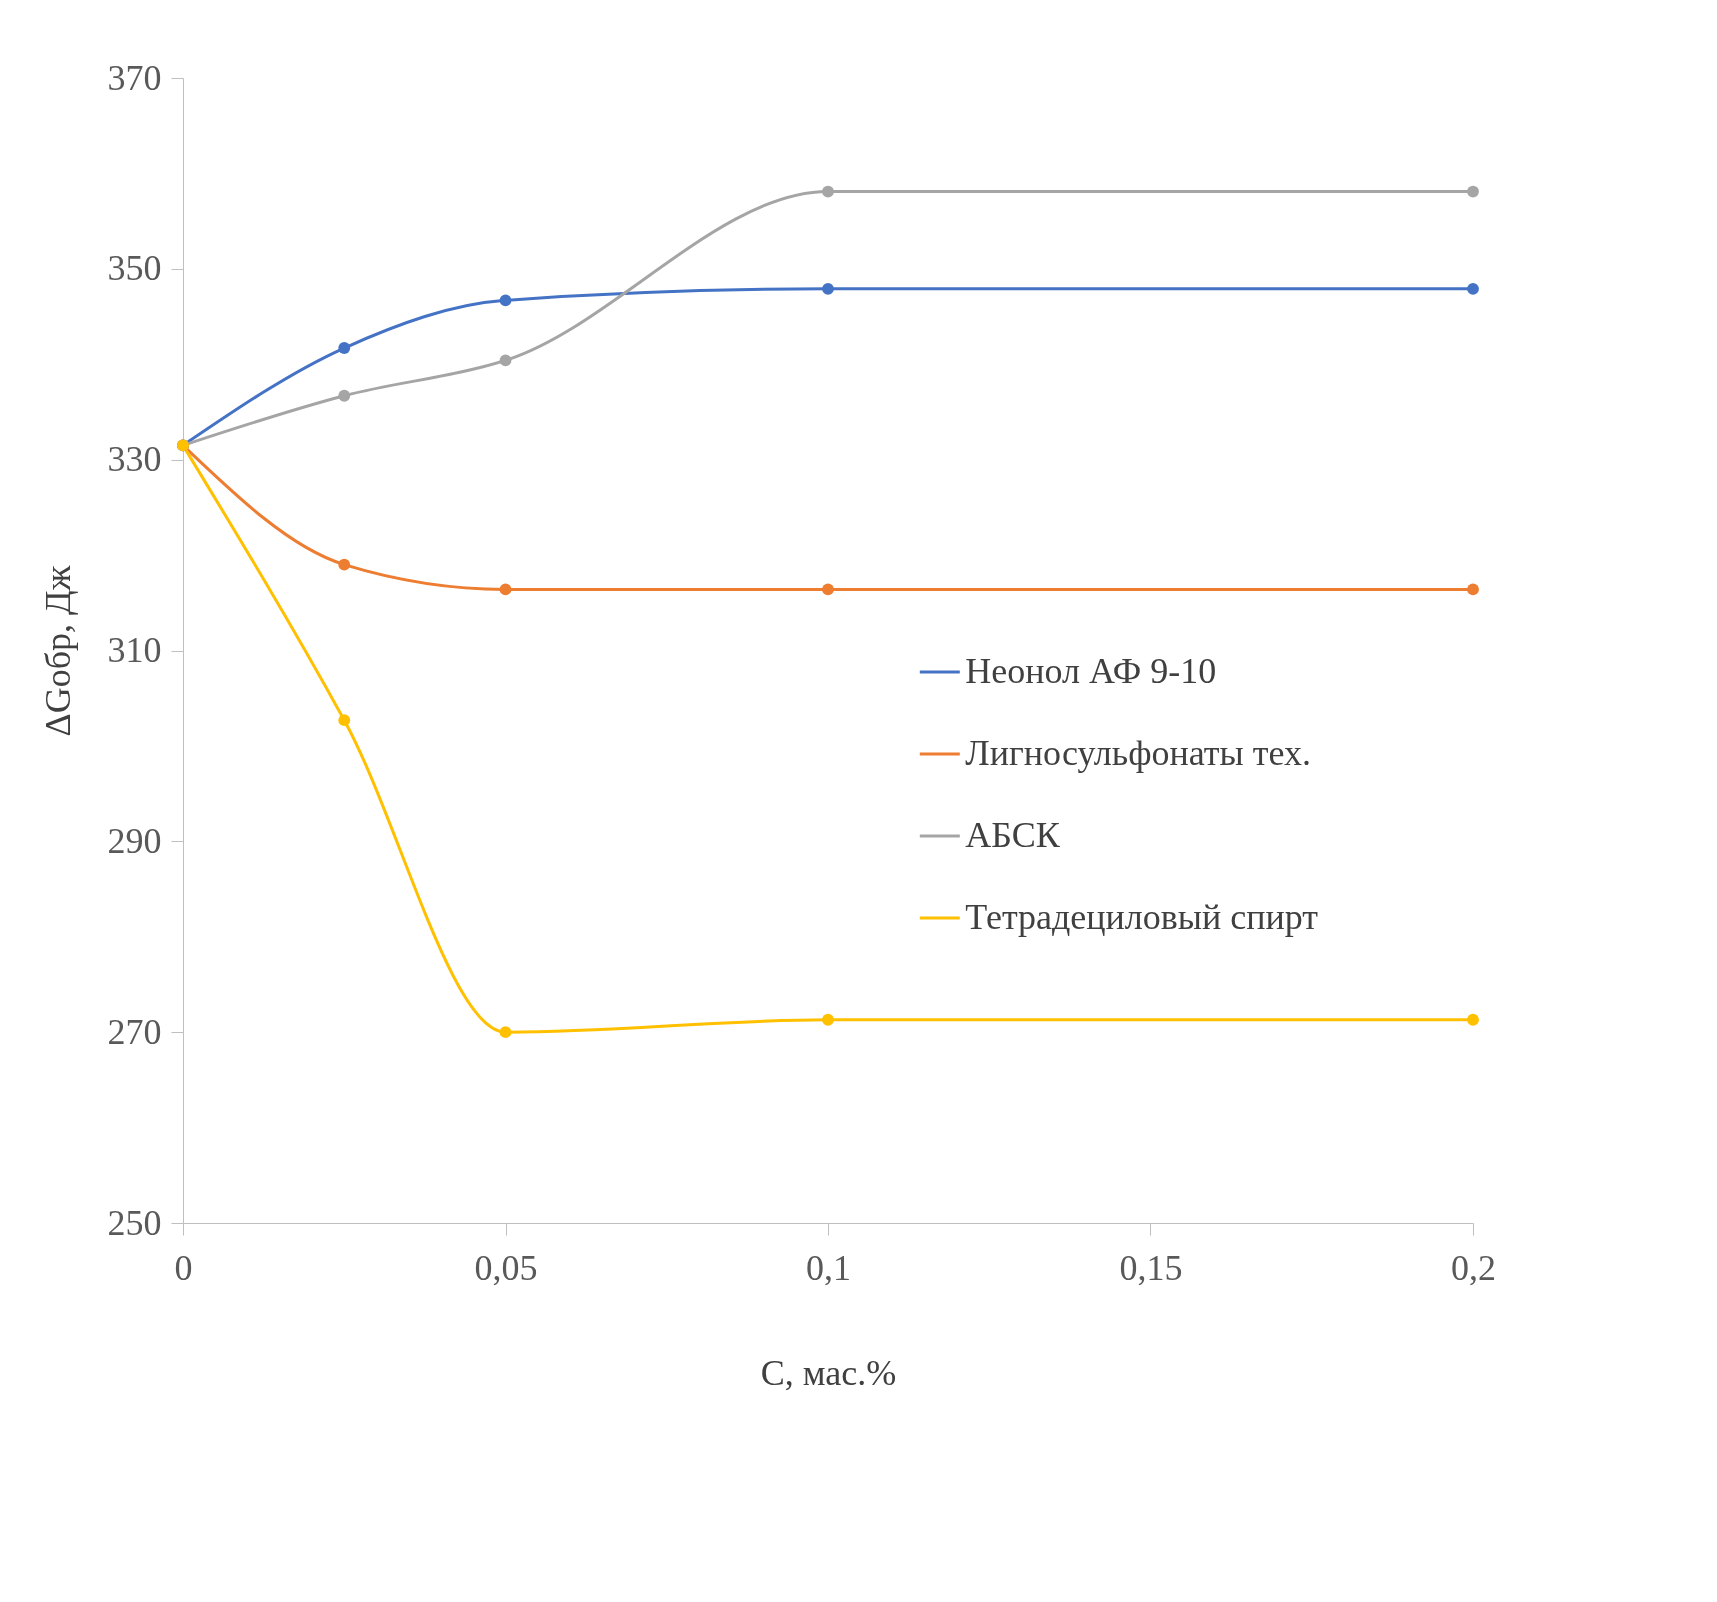 This screenshot has height=1602, width=1717. What do you see at coordinates (1091, 671) in the screenshot?
I see `legend-label: Неонол АФ 9-10` at bounding box center [1091, 671].